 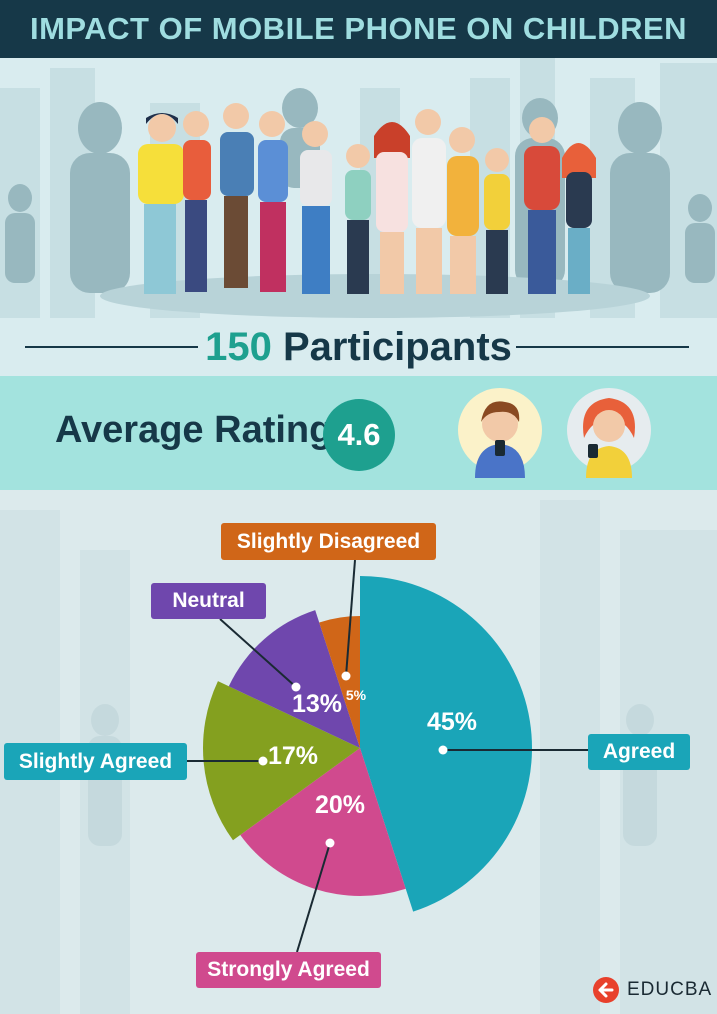 I want to click on educba-logo-icon, so click(x=606, y=990).